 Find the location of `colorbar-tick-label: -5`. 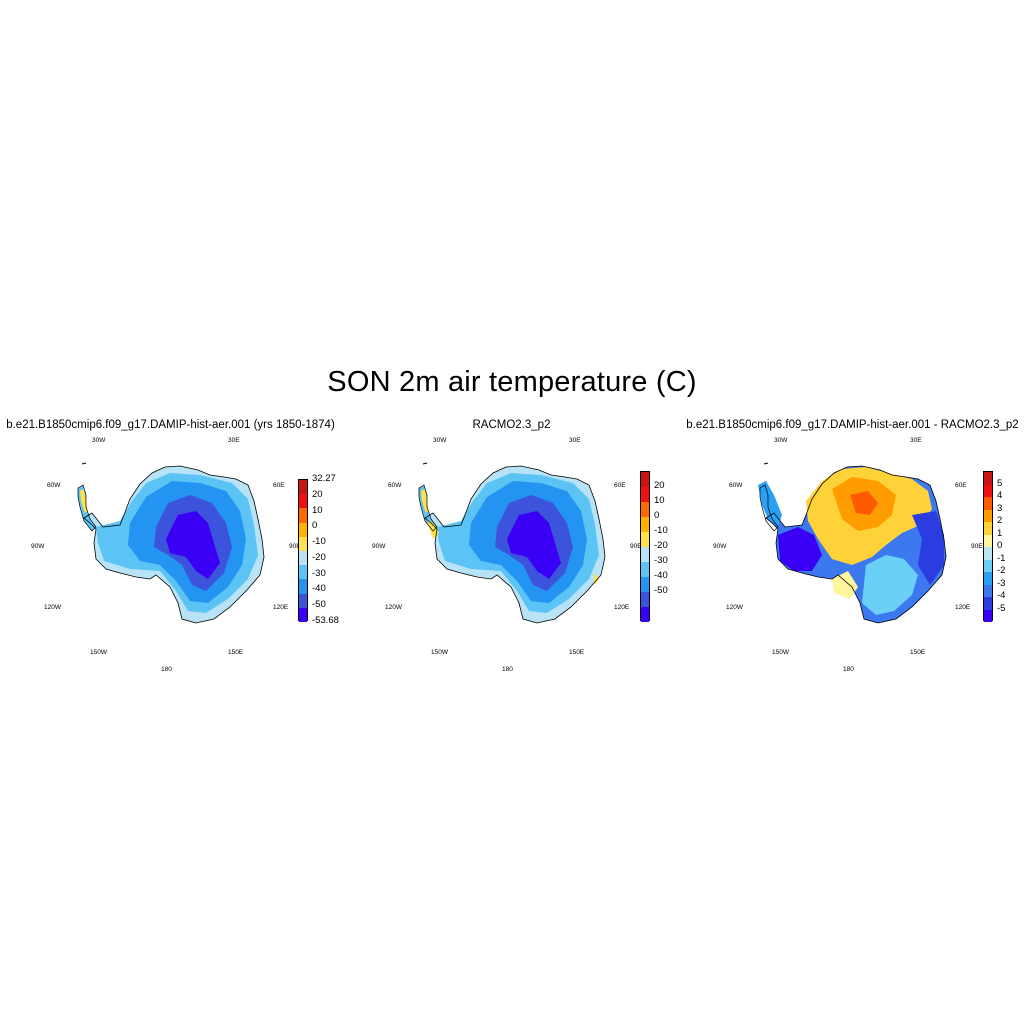

colorbar-tick-label: -5 is located at coordinates (1001, 608).